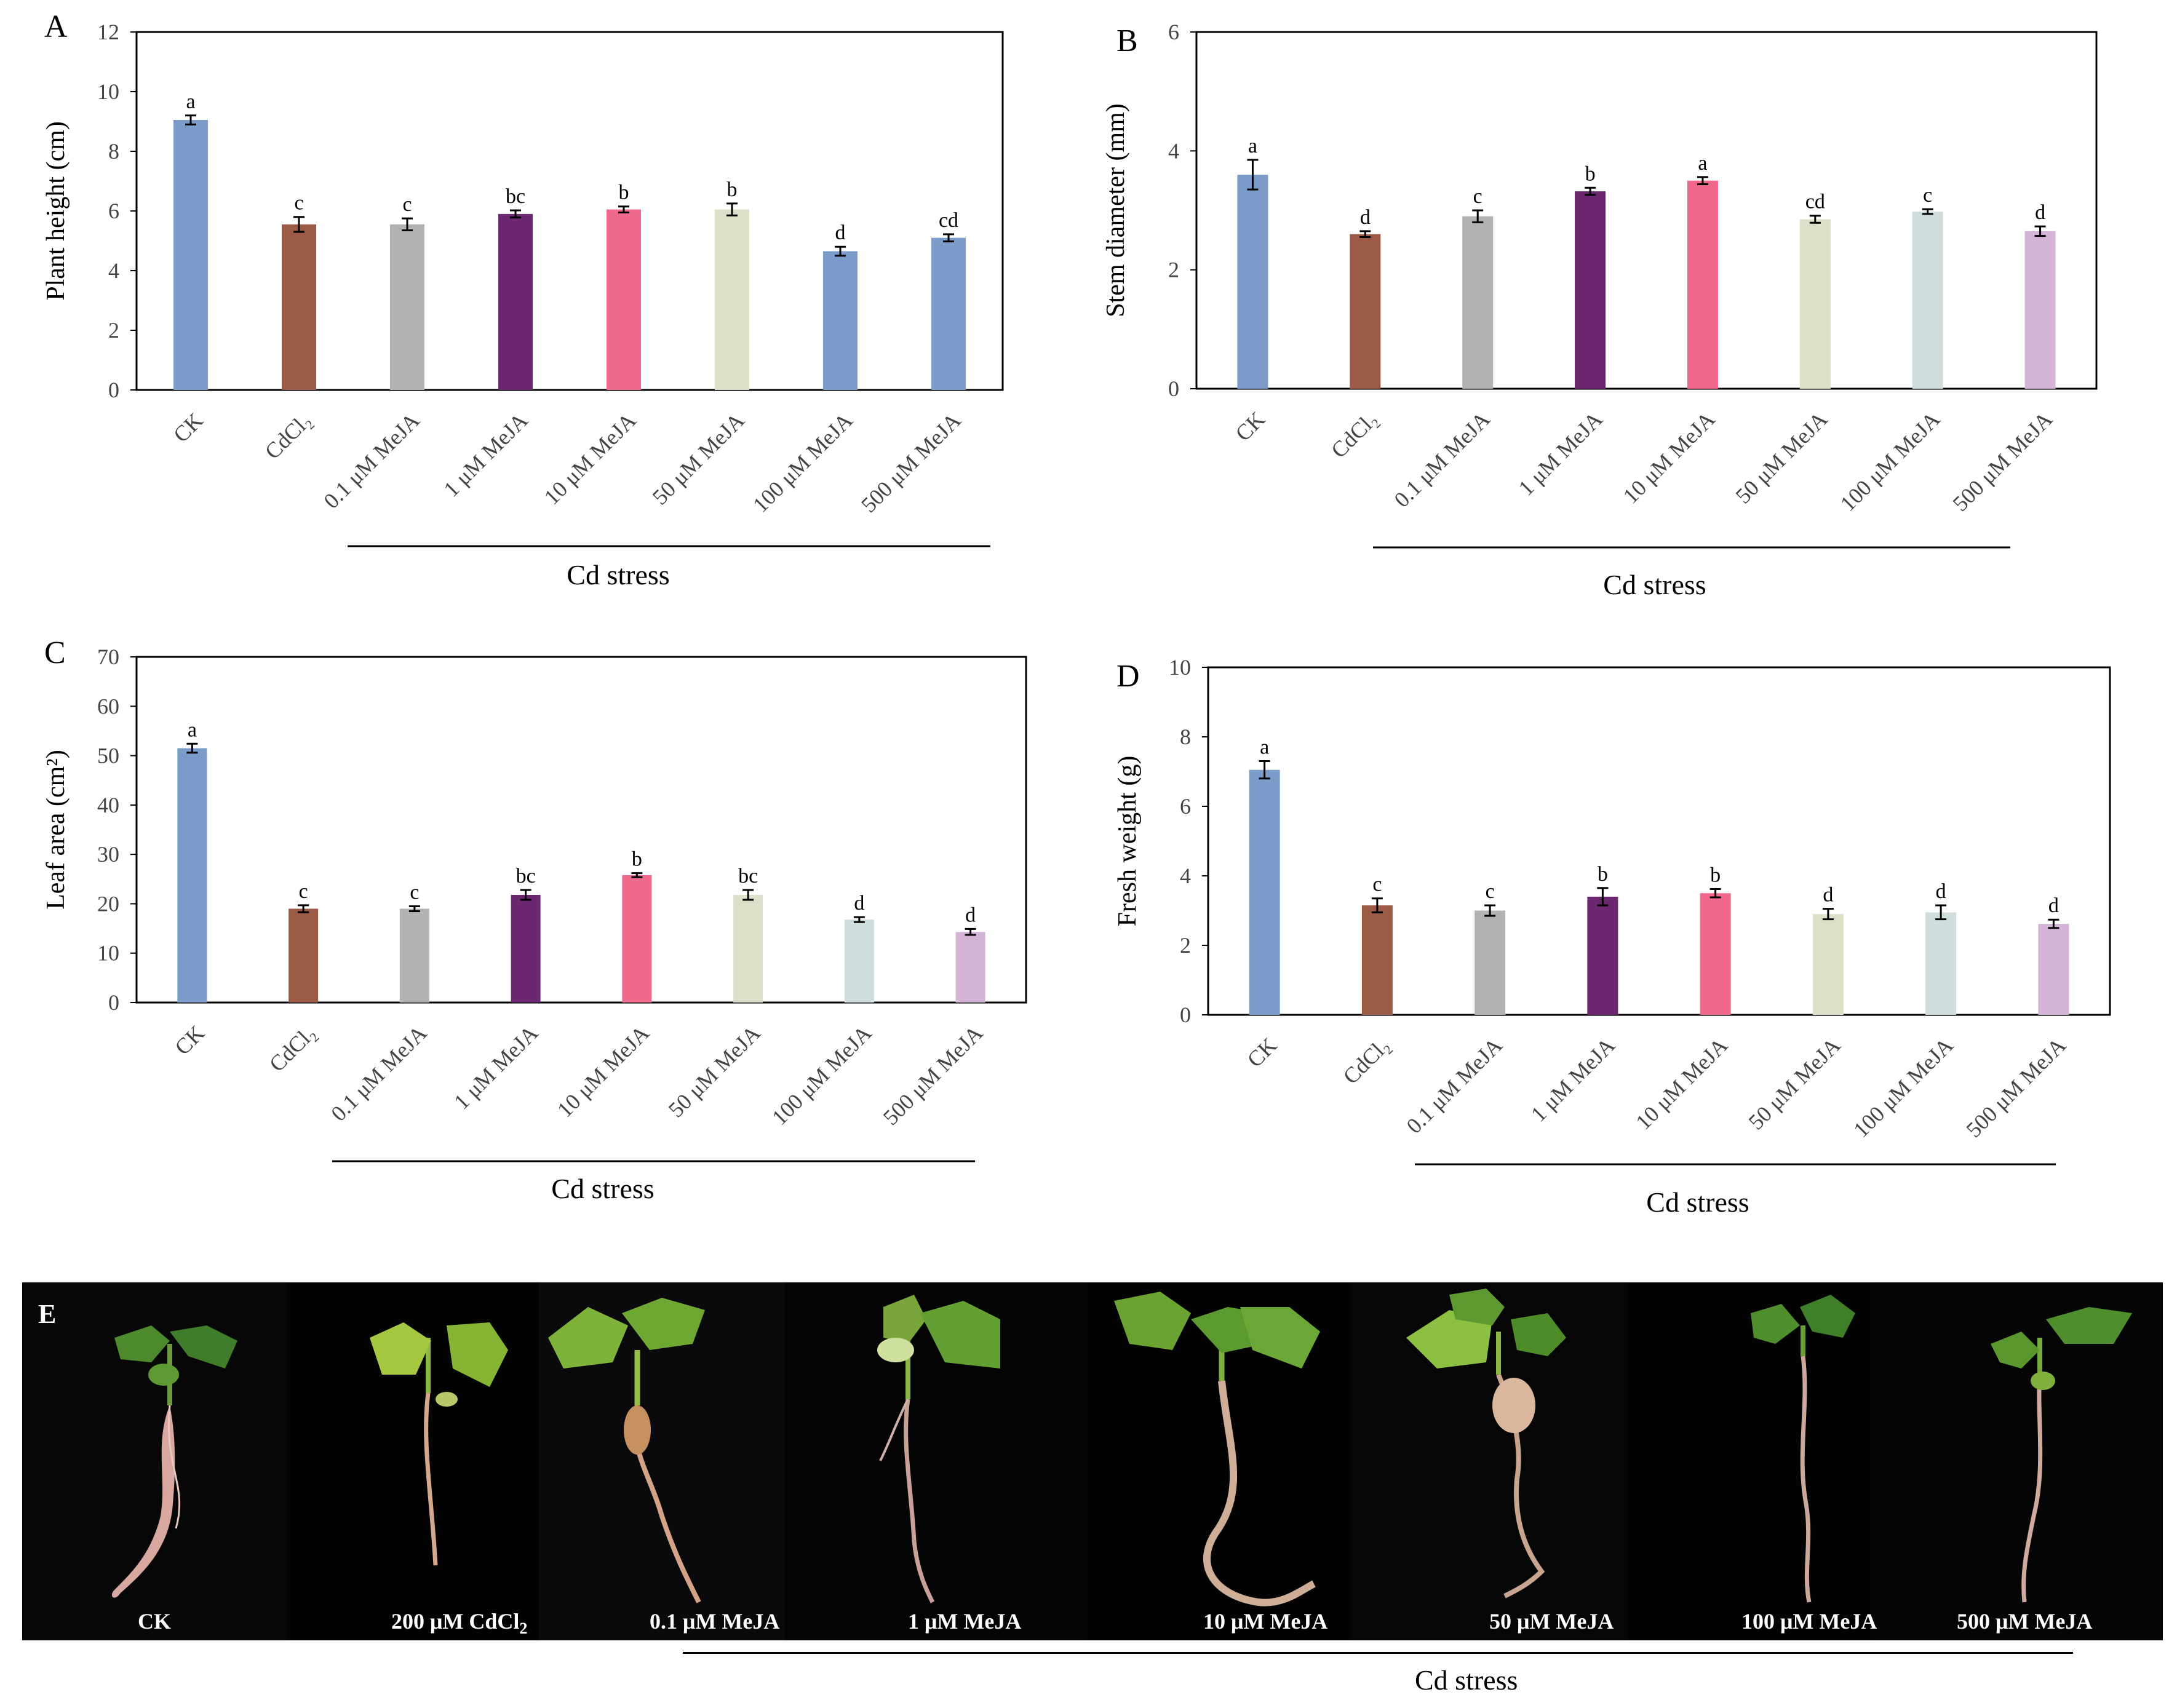 The height and width of the screenshot is (1708, 2177). I want to click on panel-e-group-line, so click(1378, 1653).